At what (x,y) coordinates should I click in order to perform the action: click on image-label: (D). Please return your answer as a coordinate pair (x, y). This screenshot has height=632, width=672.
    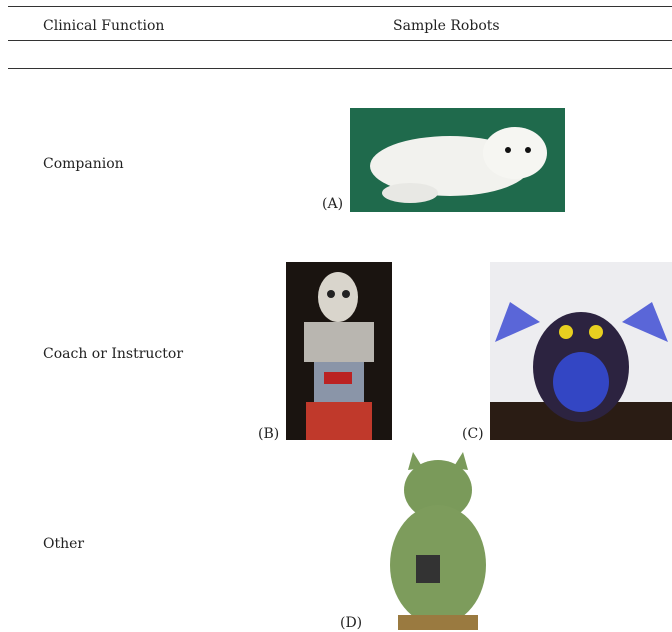
    Looking at the image, I should click on (351, 623).